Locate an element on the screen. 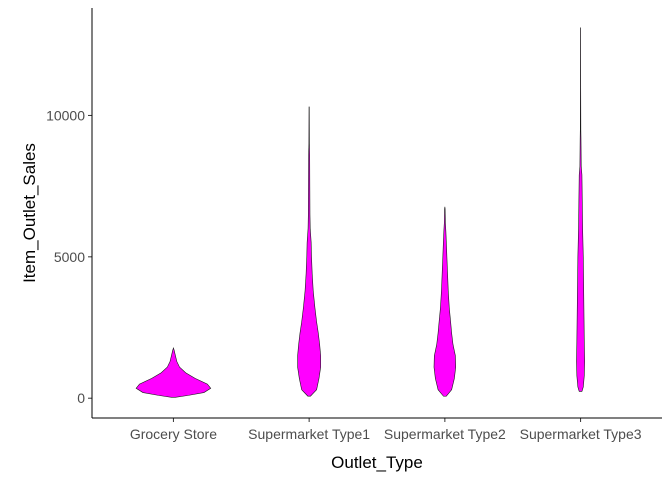 The height and width of the screenshot is (480, 672). y-axis-ticks: 0 5000 10000 is located at coordinates (69, 256).